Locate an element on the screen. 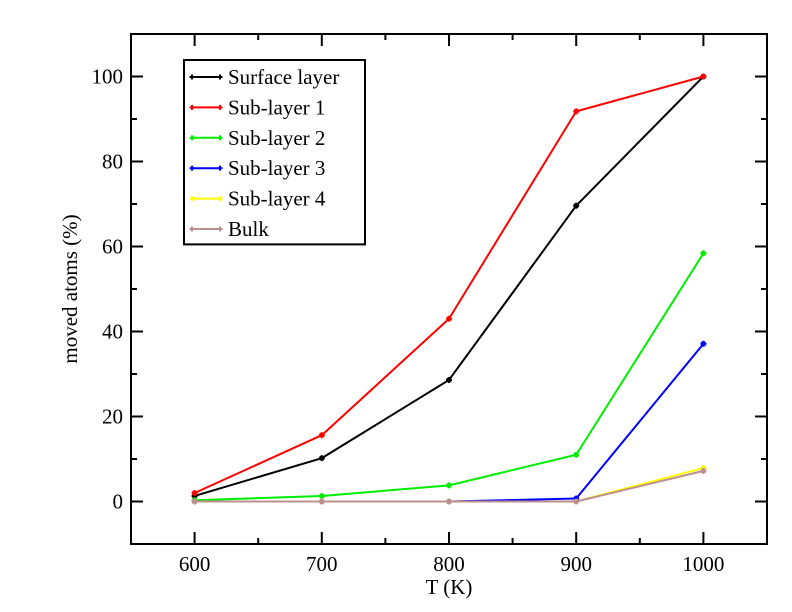 This screenshot has width=792, height=612. x-axis-label: T (K) is located at coordinates (449, 587).